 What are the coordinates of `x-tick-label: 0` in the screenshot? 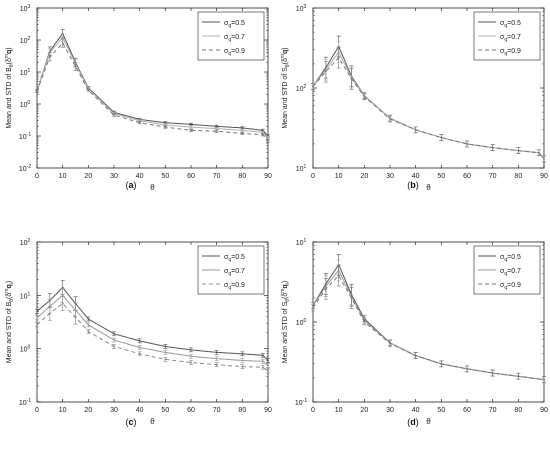 It's located at (37, 410).